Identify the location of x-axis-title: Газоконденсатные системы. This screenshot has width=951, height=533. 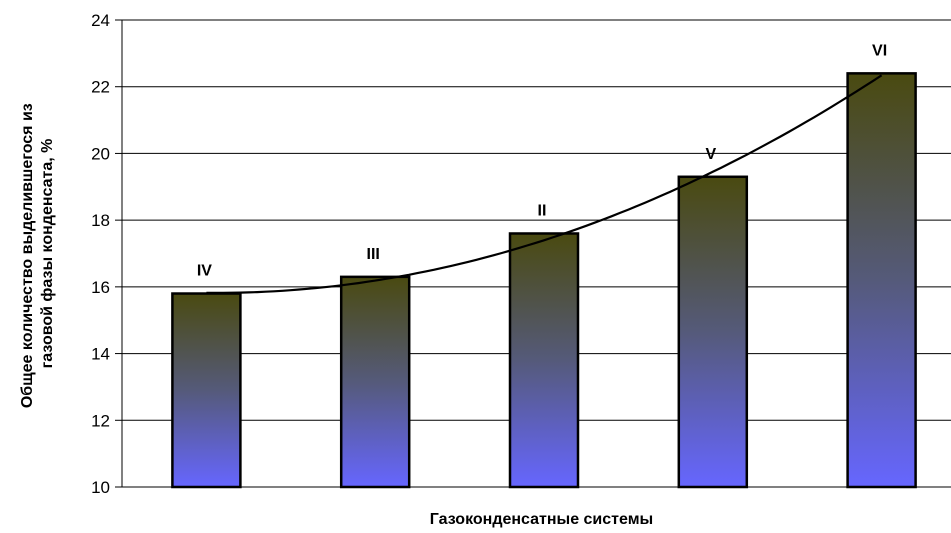
(541, 519).